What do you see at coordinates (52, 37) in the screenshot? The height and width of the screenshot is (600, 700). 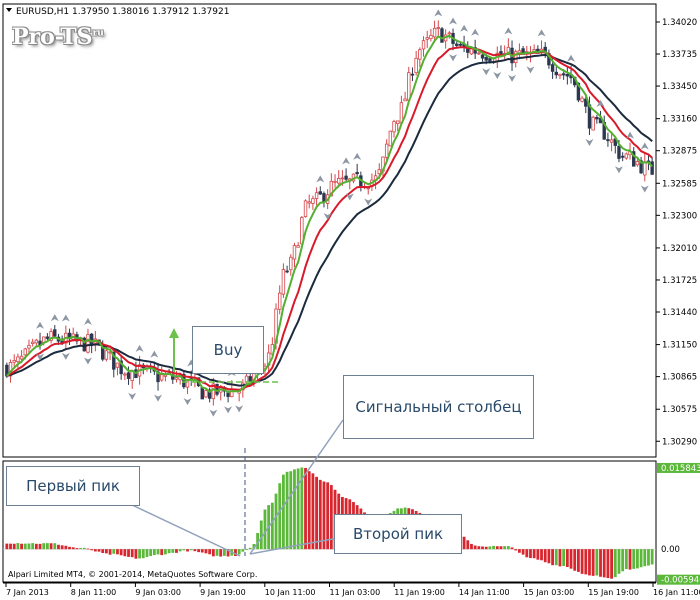 I see `watermark-text: Pro-TS` at bounding box center [52, 37].